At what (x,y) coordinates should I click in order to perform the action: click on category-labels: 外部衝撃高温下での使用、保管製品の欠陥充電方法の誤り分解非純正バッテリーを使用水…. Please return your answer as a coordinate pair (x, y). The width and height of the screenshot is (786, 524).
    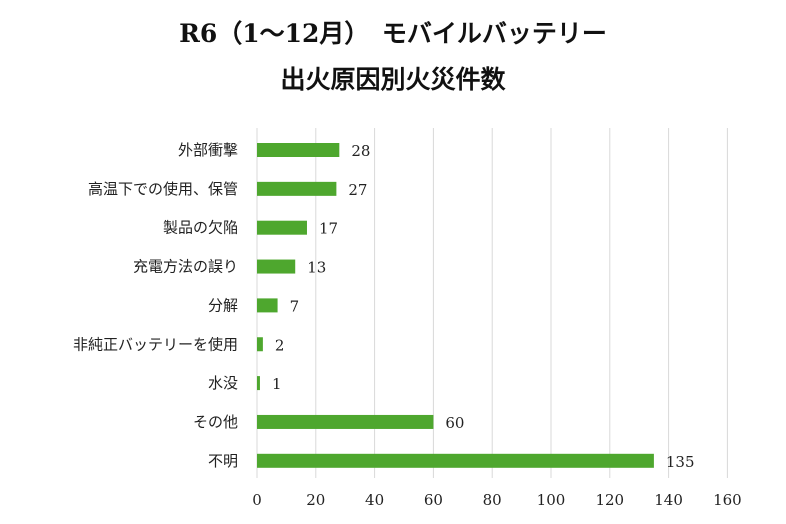
    Looking at the image, I should click on (155, 305).